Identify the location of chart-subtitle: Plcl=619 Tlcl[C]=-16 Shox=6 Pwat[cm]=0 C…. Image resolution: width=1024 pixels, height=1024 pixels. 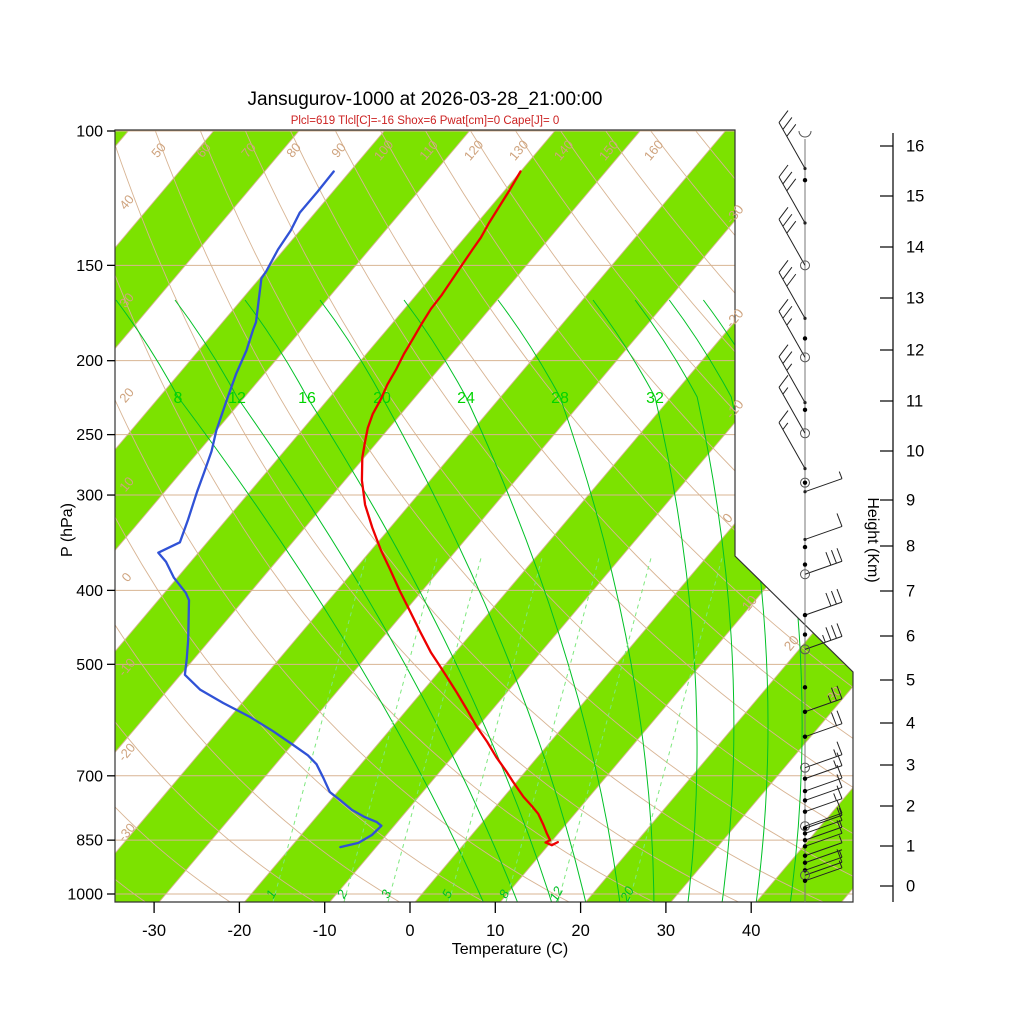
(425, 121).